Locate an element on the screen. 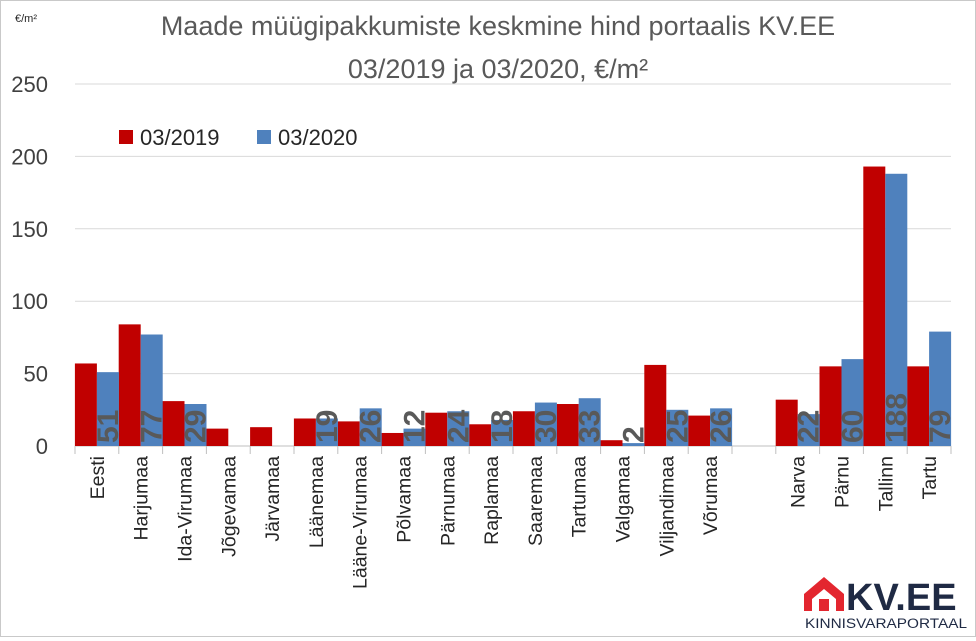  data-label: 18 is located at coordinates (502, 426).